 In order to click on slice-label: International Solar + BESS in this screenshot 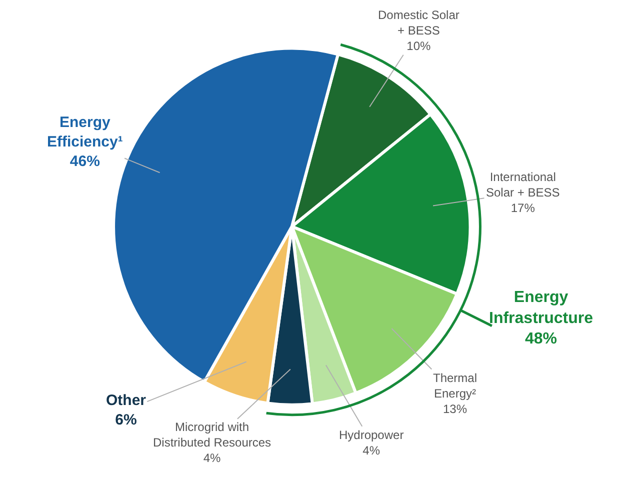, I will do `click(523, 185)`.